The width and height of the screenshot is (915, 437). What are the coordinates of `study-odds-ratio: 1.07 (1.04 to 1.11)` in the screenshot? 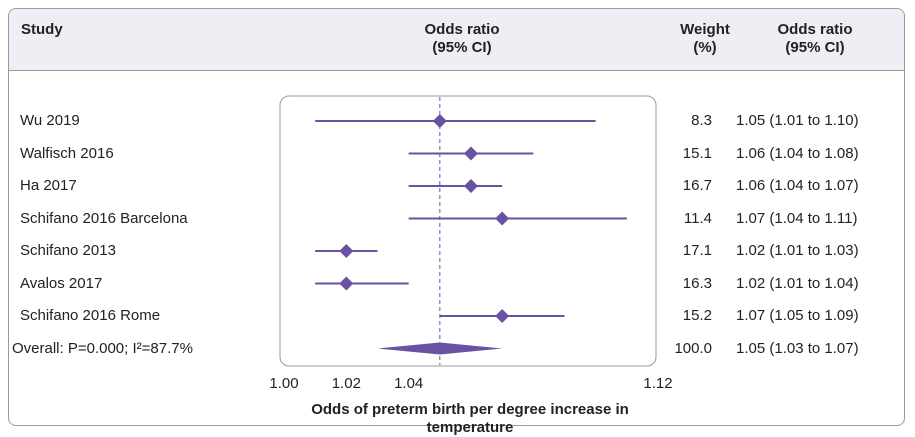 It's located at (797, 218).